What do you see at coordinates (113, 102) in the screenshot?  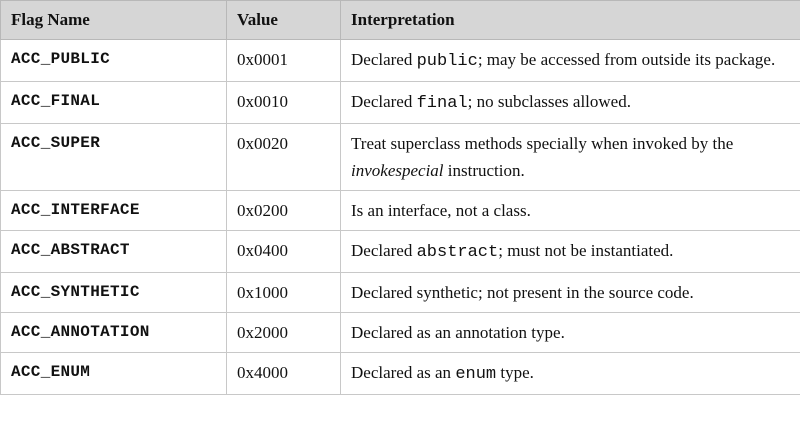 I see `flag-name-cell: ACC_FINAL` at bounding box center [113, 102].